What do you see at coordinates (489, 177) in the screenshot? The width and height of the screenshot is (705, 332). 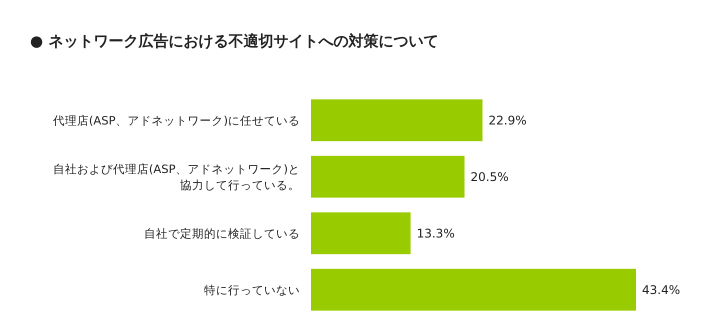 I see `data-label: 20.5%` at bounding box center [489, 177].